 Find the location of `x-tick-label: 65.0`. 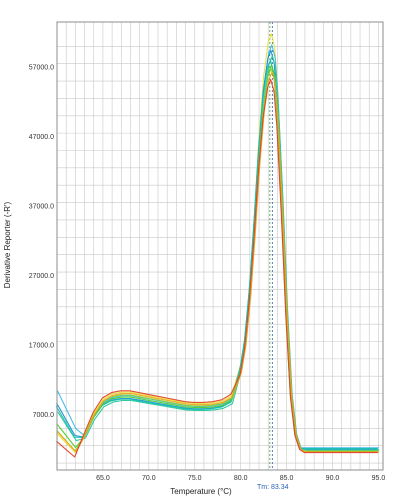

x-tick-label: 65.0 is located at coordinates (103, 478).